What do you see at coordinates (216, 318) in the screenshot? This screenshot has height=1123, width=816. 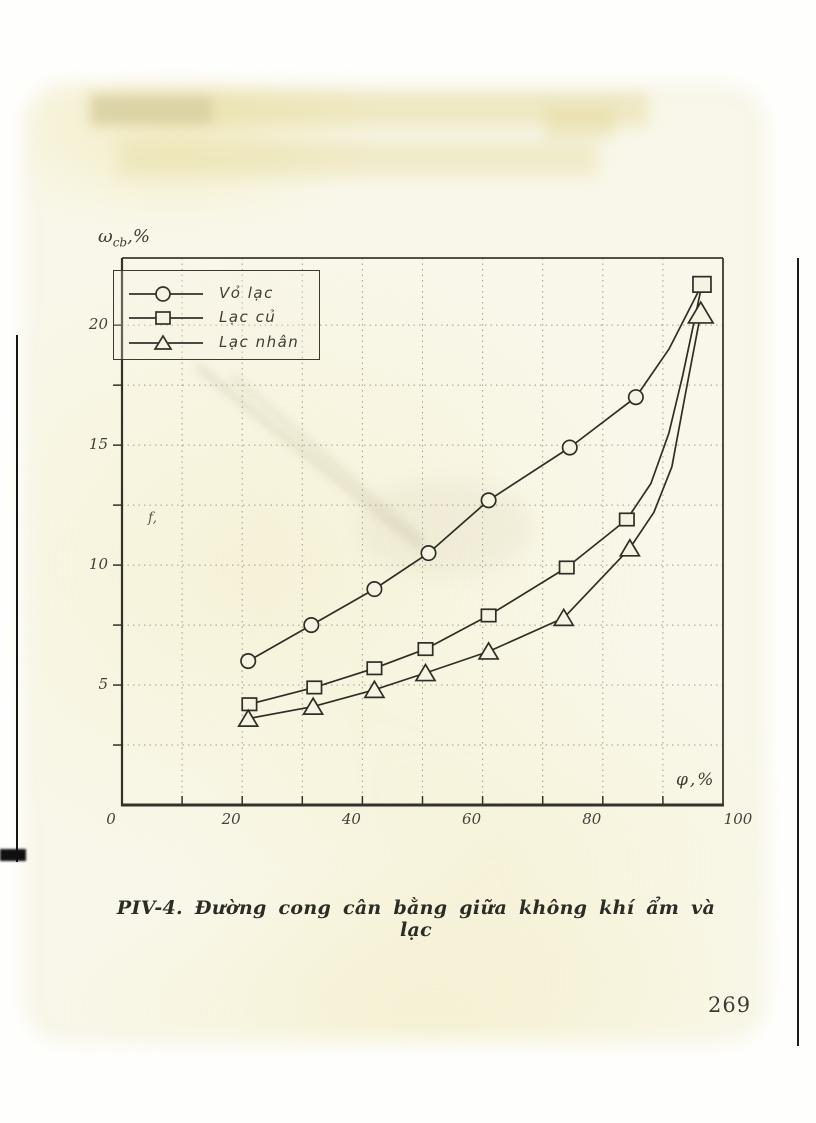 I see `legend-item-lac-cu: Lạc củ` at bounding box center [216, 318].